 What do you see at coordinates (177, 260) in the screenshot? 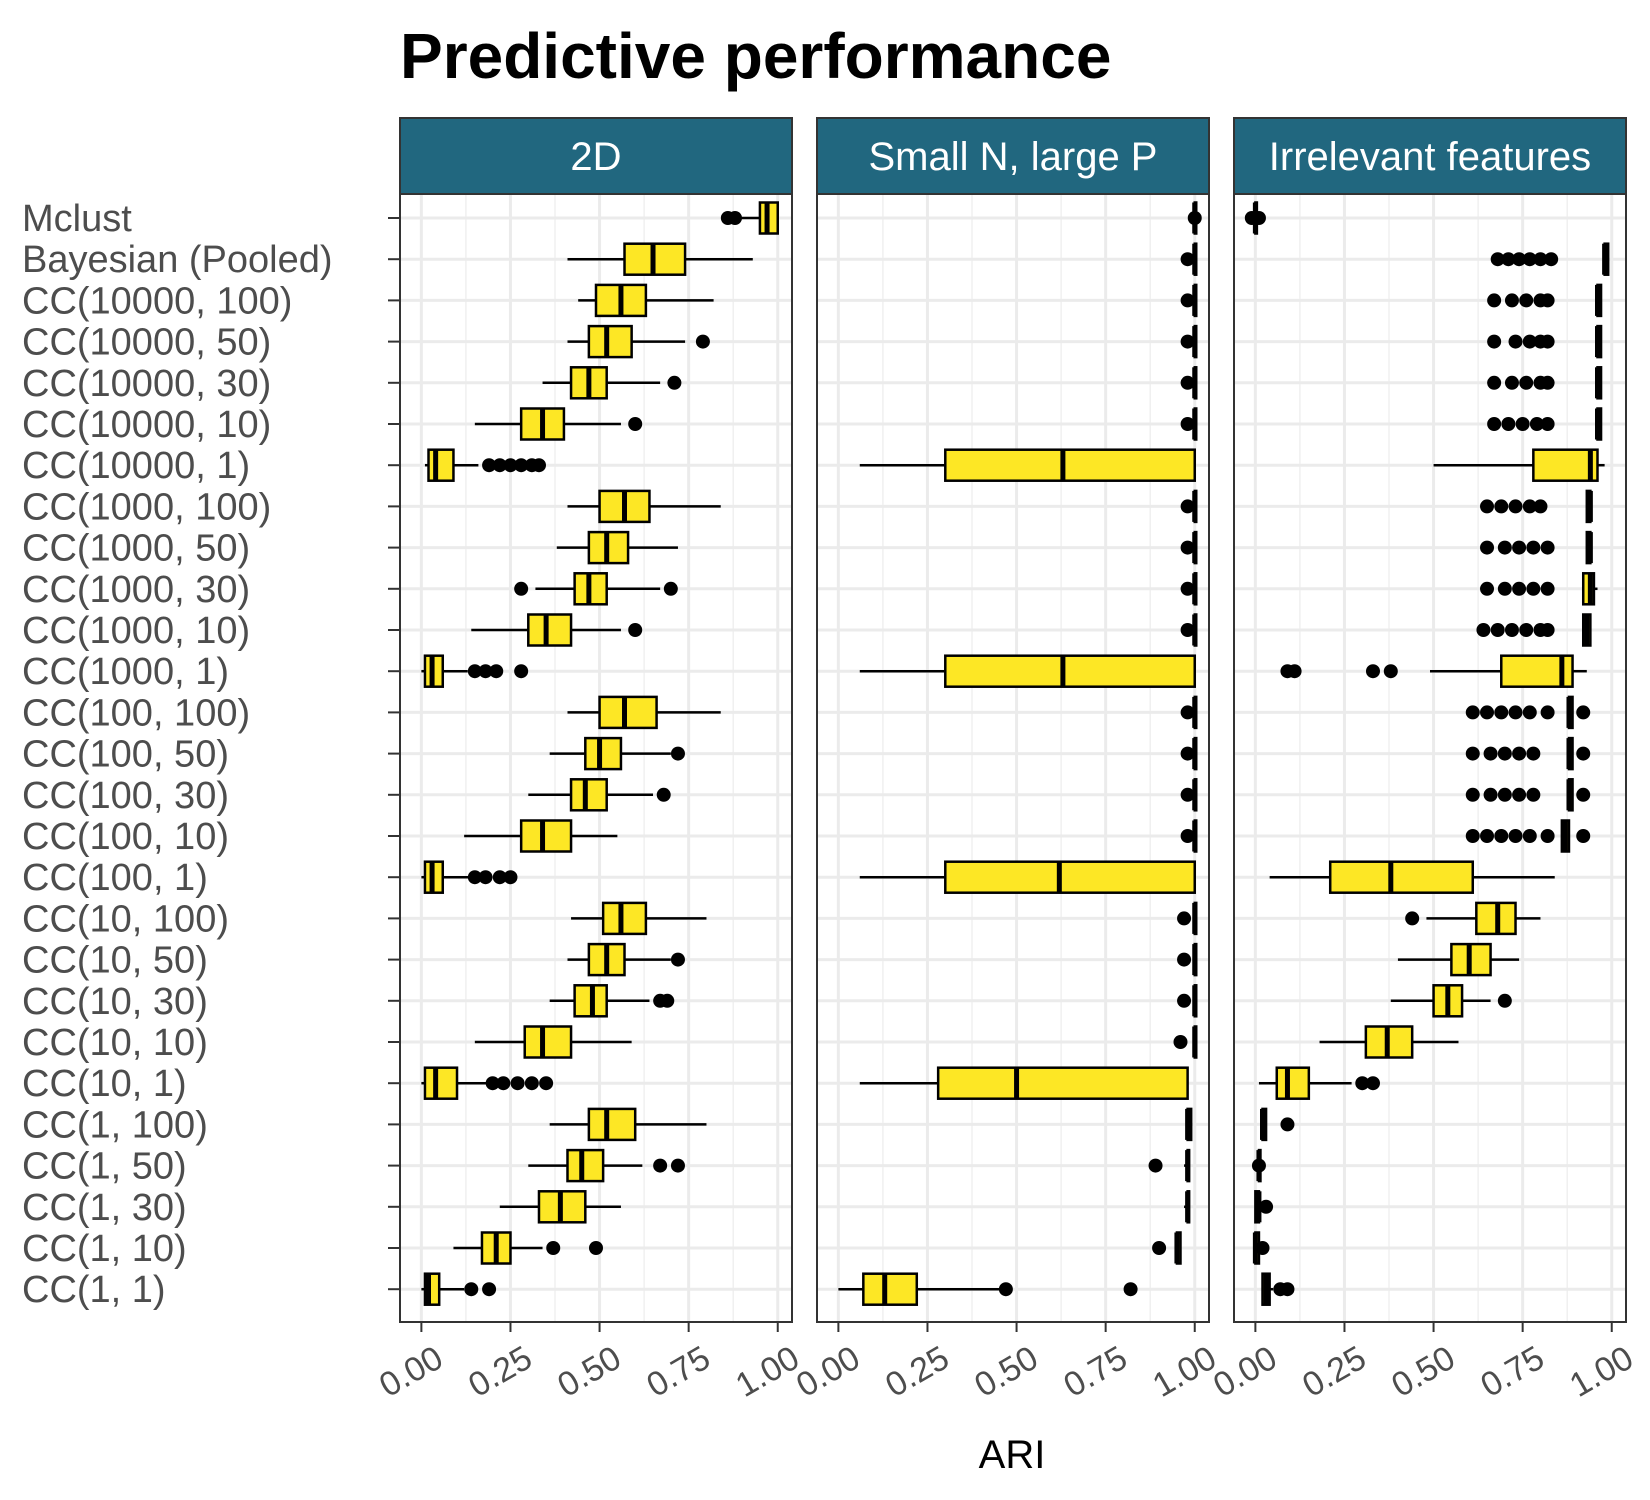
I see `y-tick-label: Bayesian (Pooled)` at bounding box center [177, 260].